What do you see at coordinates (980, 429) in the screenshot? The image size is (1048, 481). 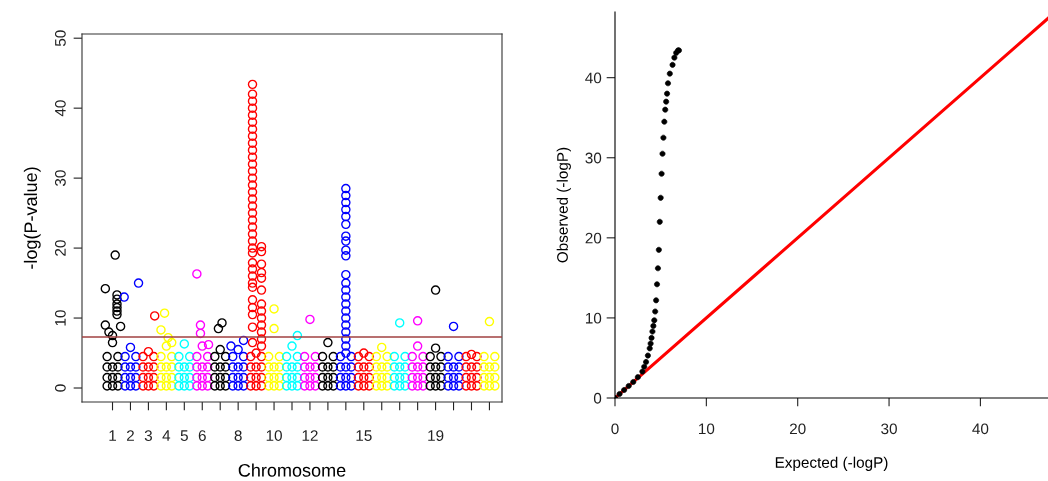 I see `x-tick-label: 40` at bounding box center [980, 429].